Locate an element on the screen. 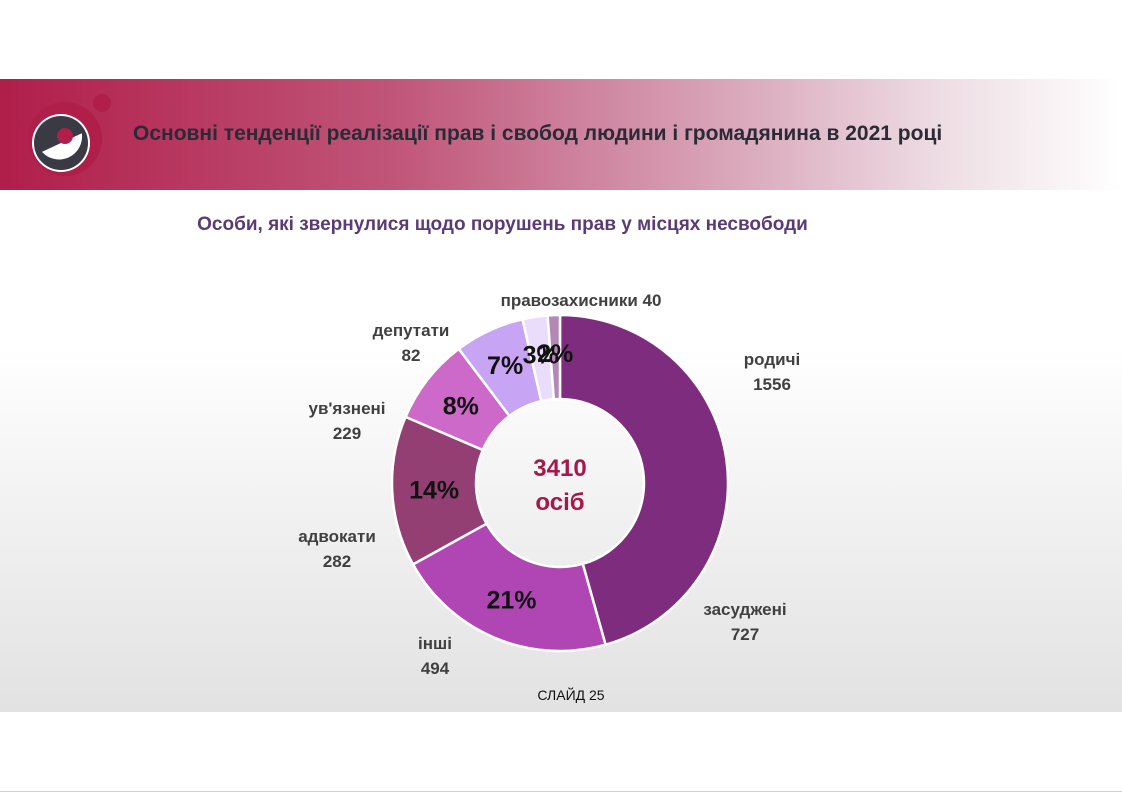 The image size is (1122, 793). percent-label-ув-язнені: 7% is located at coordinates (505, 366).